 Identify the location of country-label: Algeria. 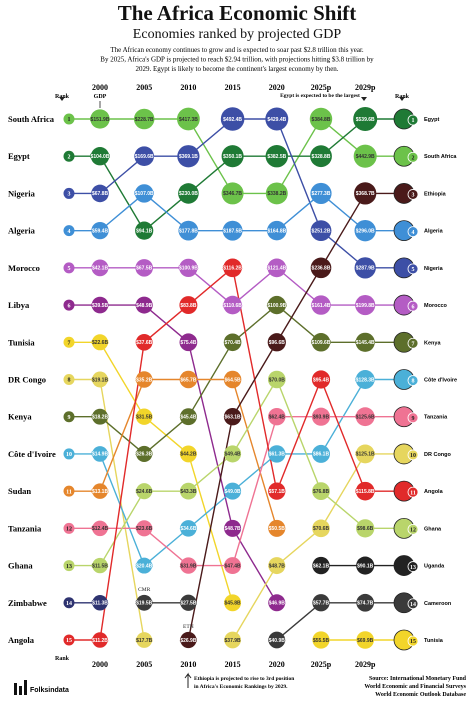
(22, 231).